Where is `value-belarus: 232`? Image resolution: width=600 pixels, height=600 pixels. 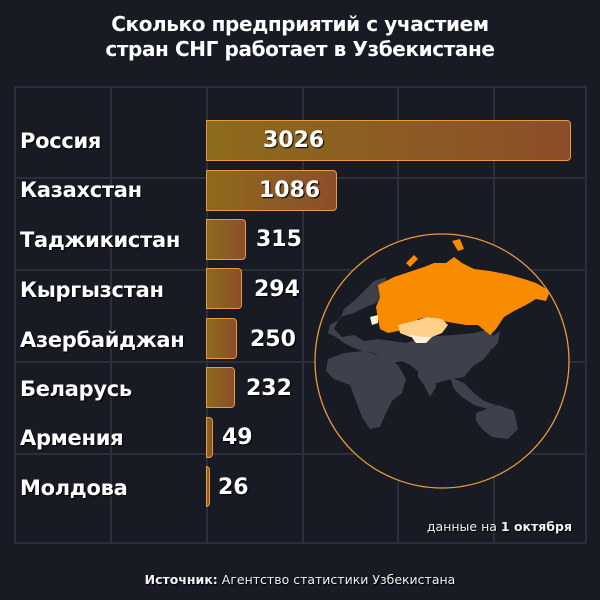
value-belarus: 232 is located at coordinates (269, 388).